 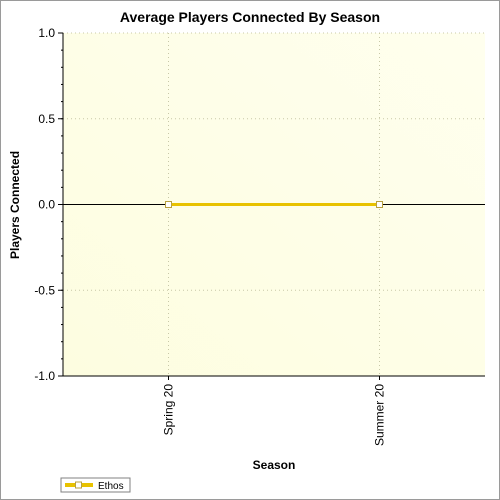 I want to click on x-axis-ticks: Spring 20 Summer 20, so click(x=274, y=411).